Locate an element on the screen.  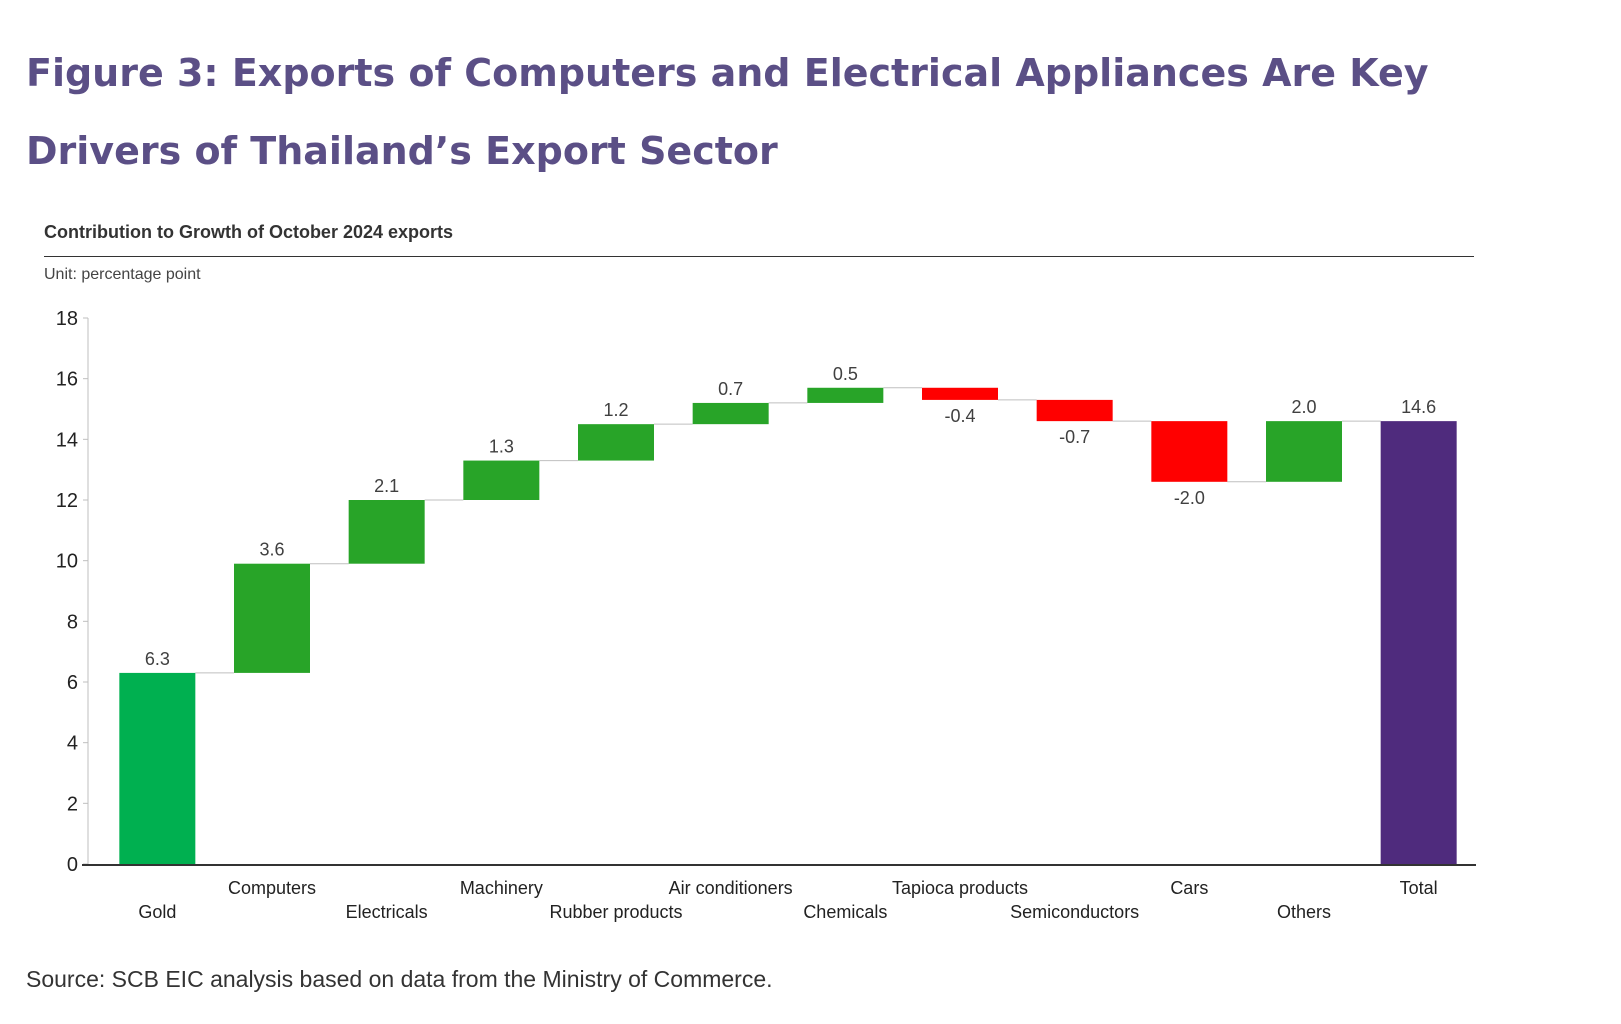
x-tick-label: Others is located at coordinates (1304, 912).